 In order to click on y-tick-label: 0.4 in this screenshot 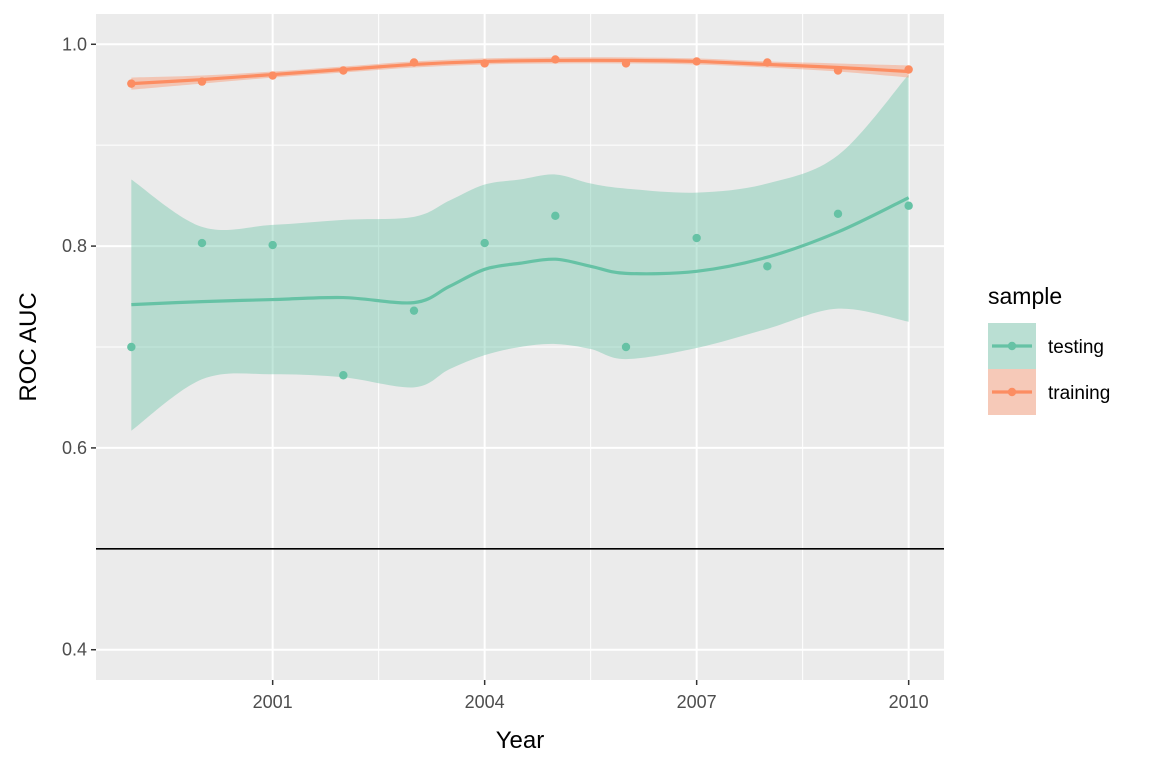, I will do `click(74, 650)`.